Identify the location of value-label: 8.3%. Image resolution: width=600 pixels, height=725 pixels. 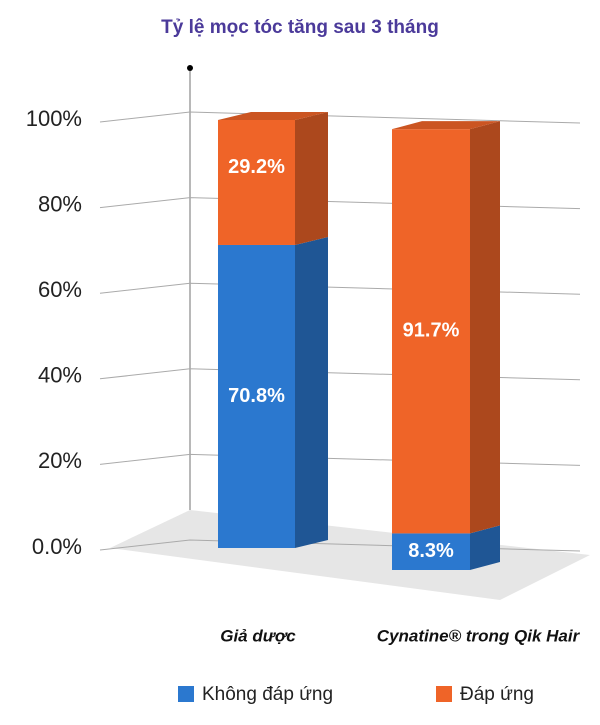
(431, 551).